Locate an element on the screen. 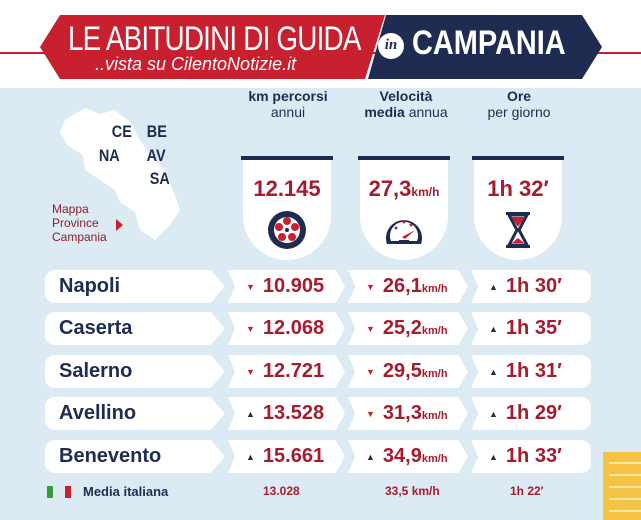 The image size is (641, 520). header-hours: Ore per giorno is located at coordinates (519, 104).